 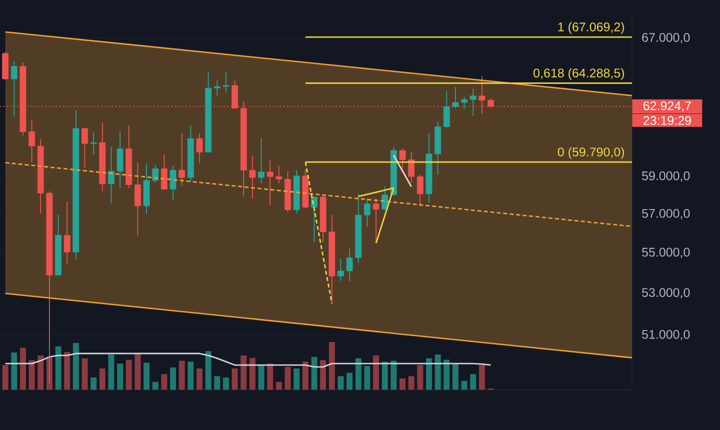 What do you see at coordinates (666, 214) in the screenshot?
I see `y-tick-label: 57.000,0` at bounding box center [666, 214].